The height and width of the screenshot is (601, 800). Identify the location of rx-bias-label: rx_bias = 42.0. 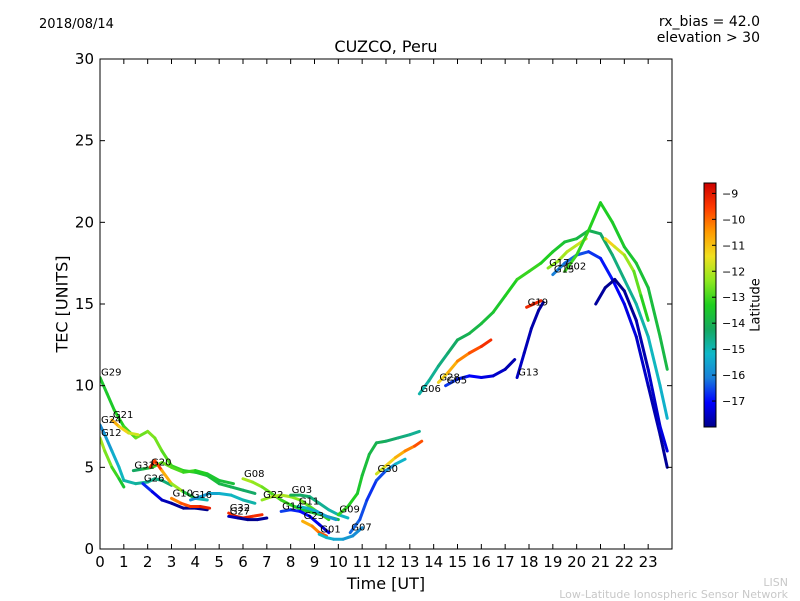
(709, 22).